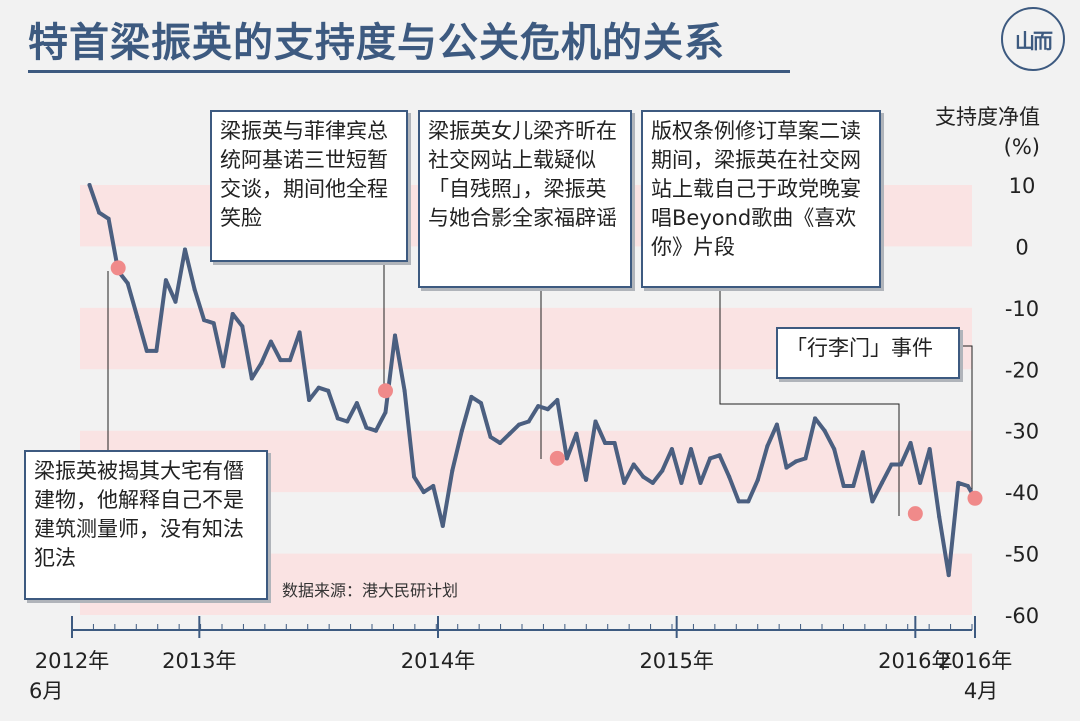  I want to click on y-tick-label: -40, so click(1022, 493).